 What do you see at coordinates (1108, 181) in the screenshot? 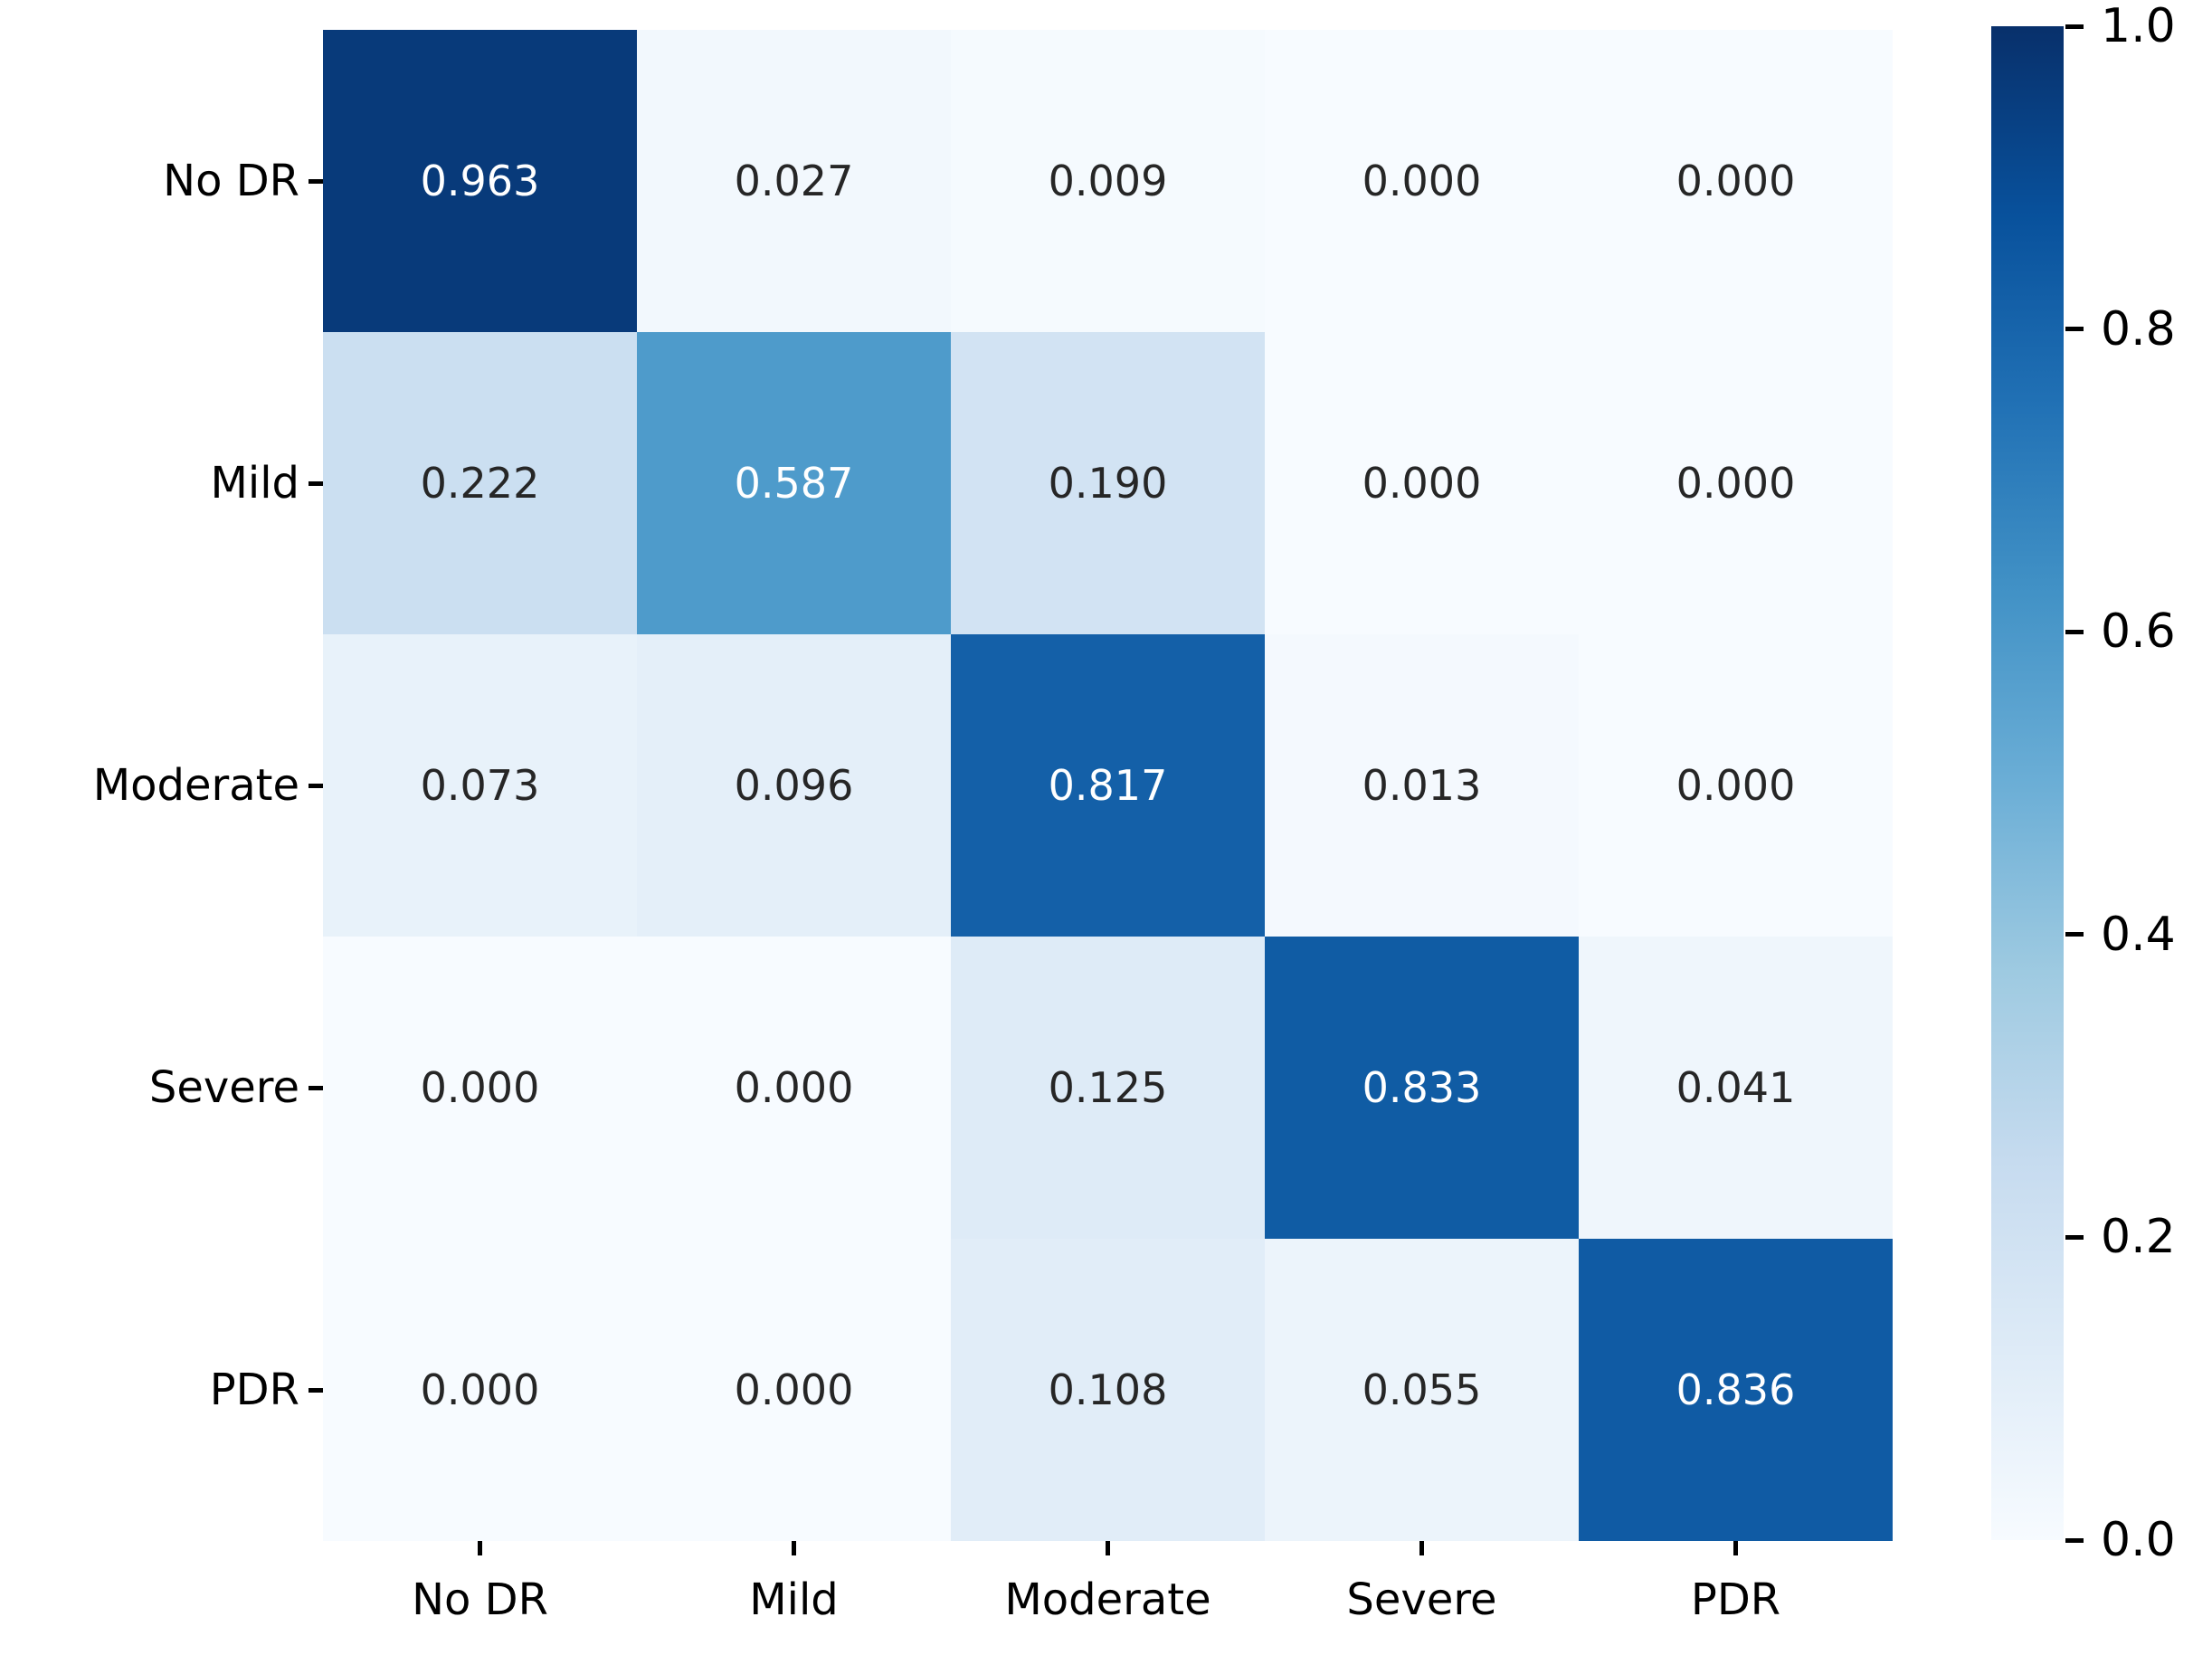
I see `heatmap-cell: 0.009` at bounding box center [1108, 181].